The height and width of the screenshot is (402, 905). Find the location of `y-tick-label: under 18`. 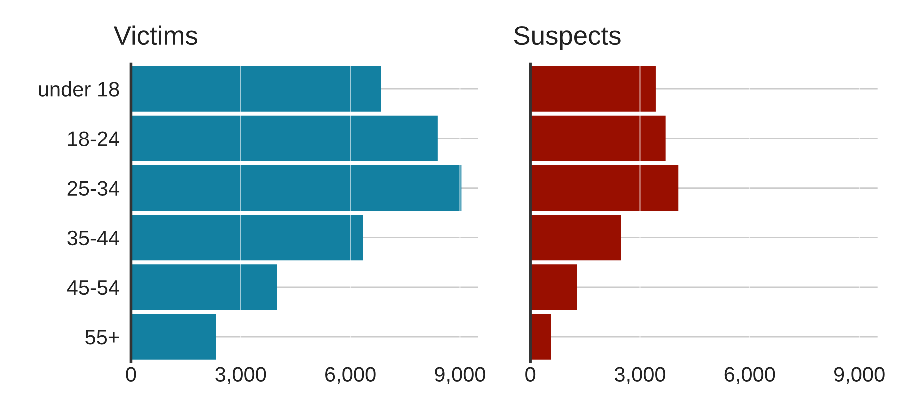

y-tick-label: under 18 is located at coordinates (79, 89).